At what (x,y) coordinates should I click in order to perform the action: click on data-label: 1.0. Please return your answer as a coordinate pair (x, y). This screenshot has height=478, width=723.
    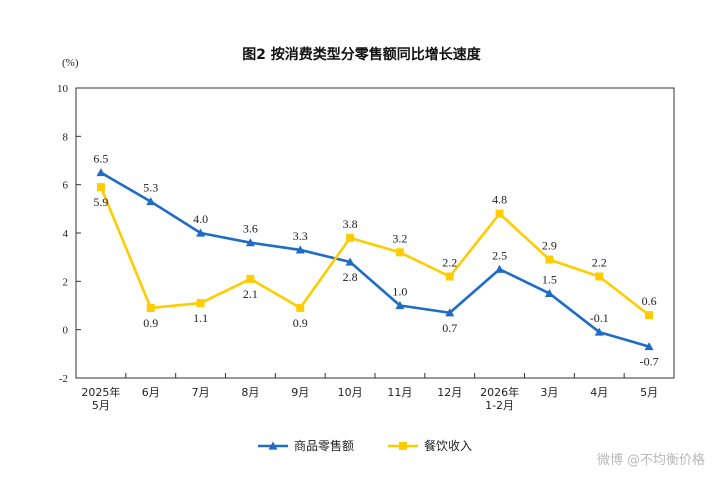
    Looking at the image, I should click on (399, 292).